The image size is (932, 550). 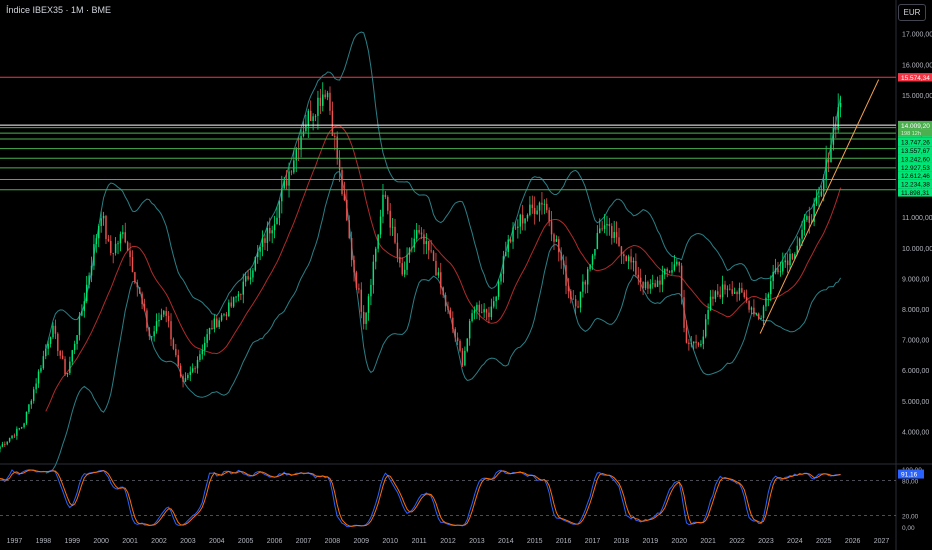 I want to click on year-tick-label: 2015, so click(x=535, y=541).